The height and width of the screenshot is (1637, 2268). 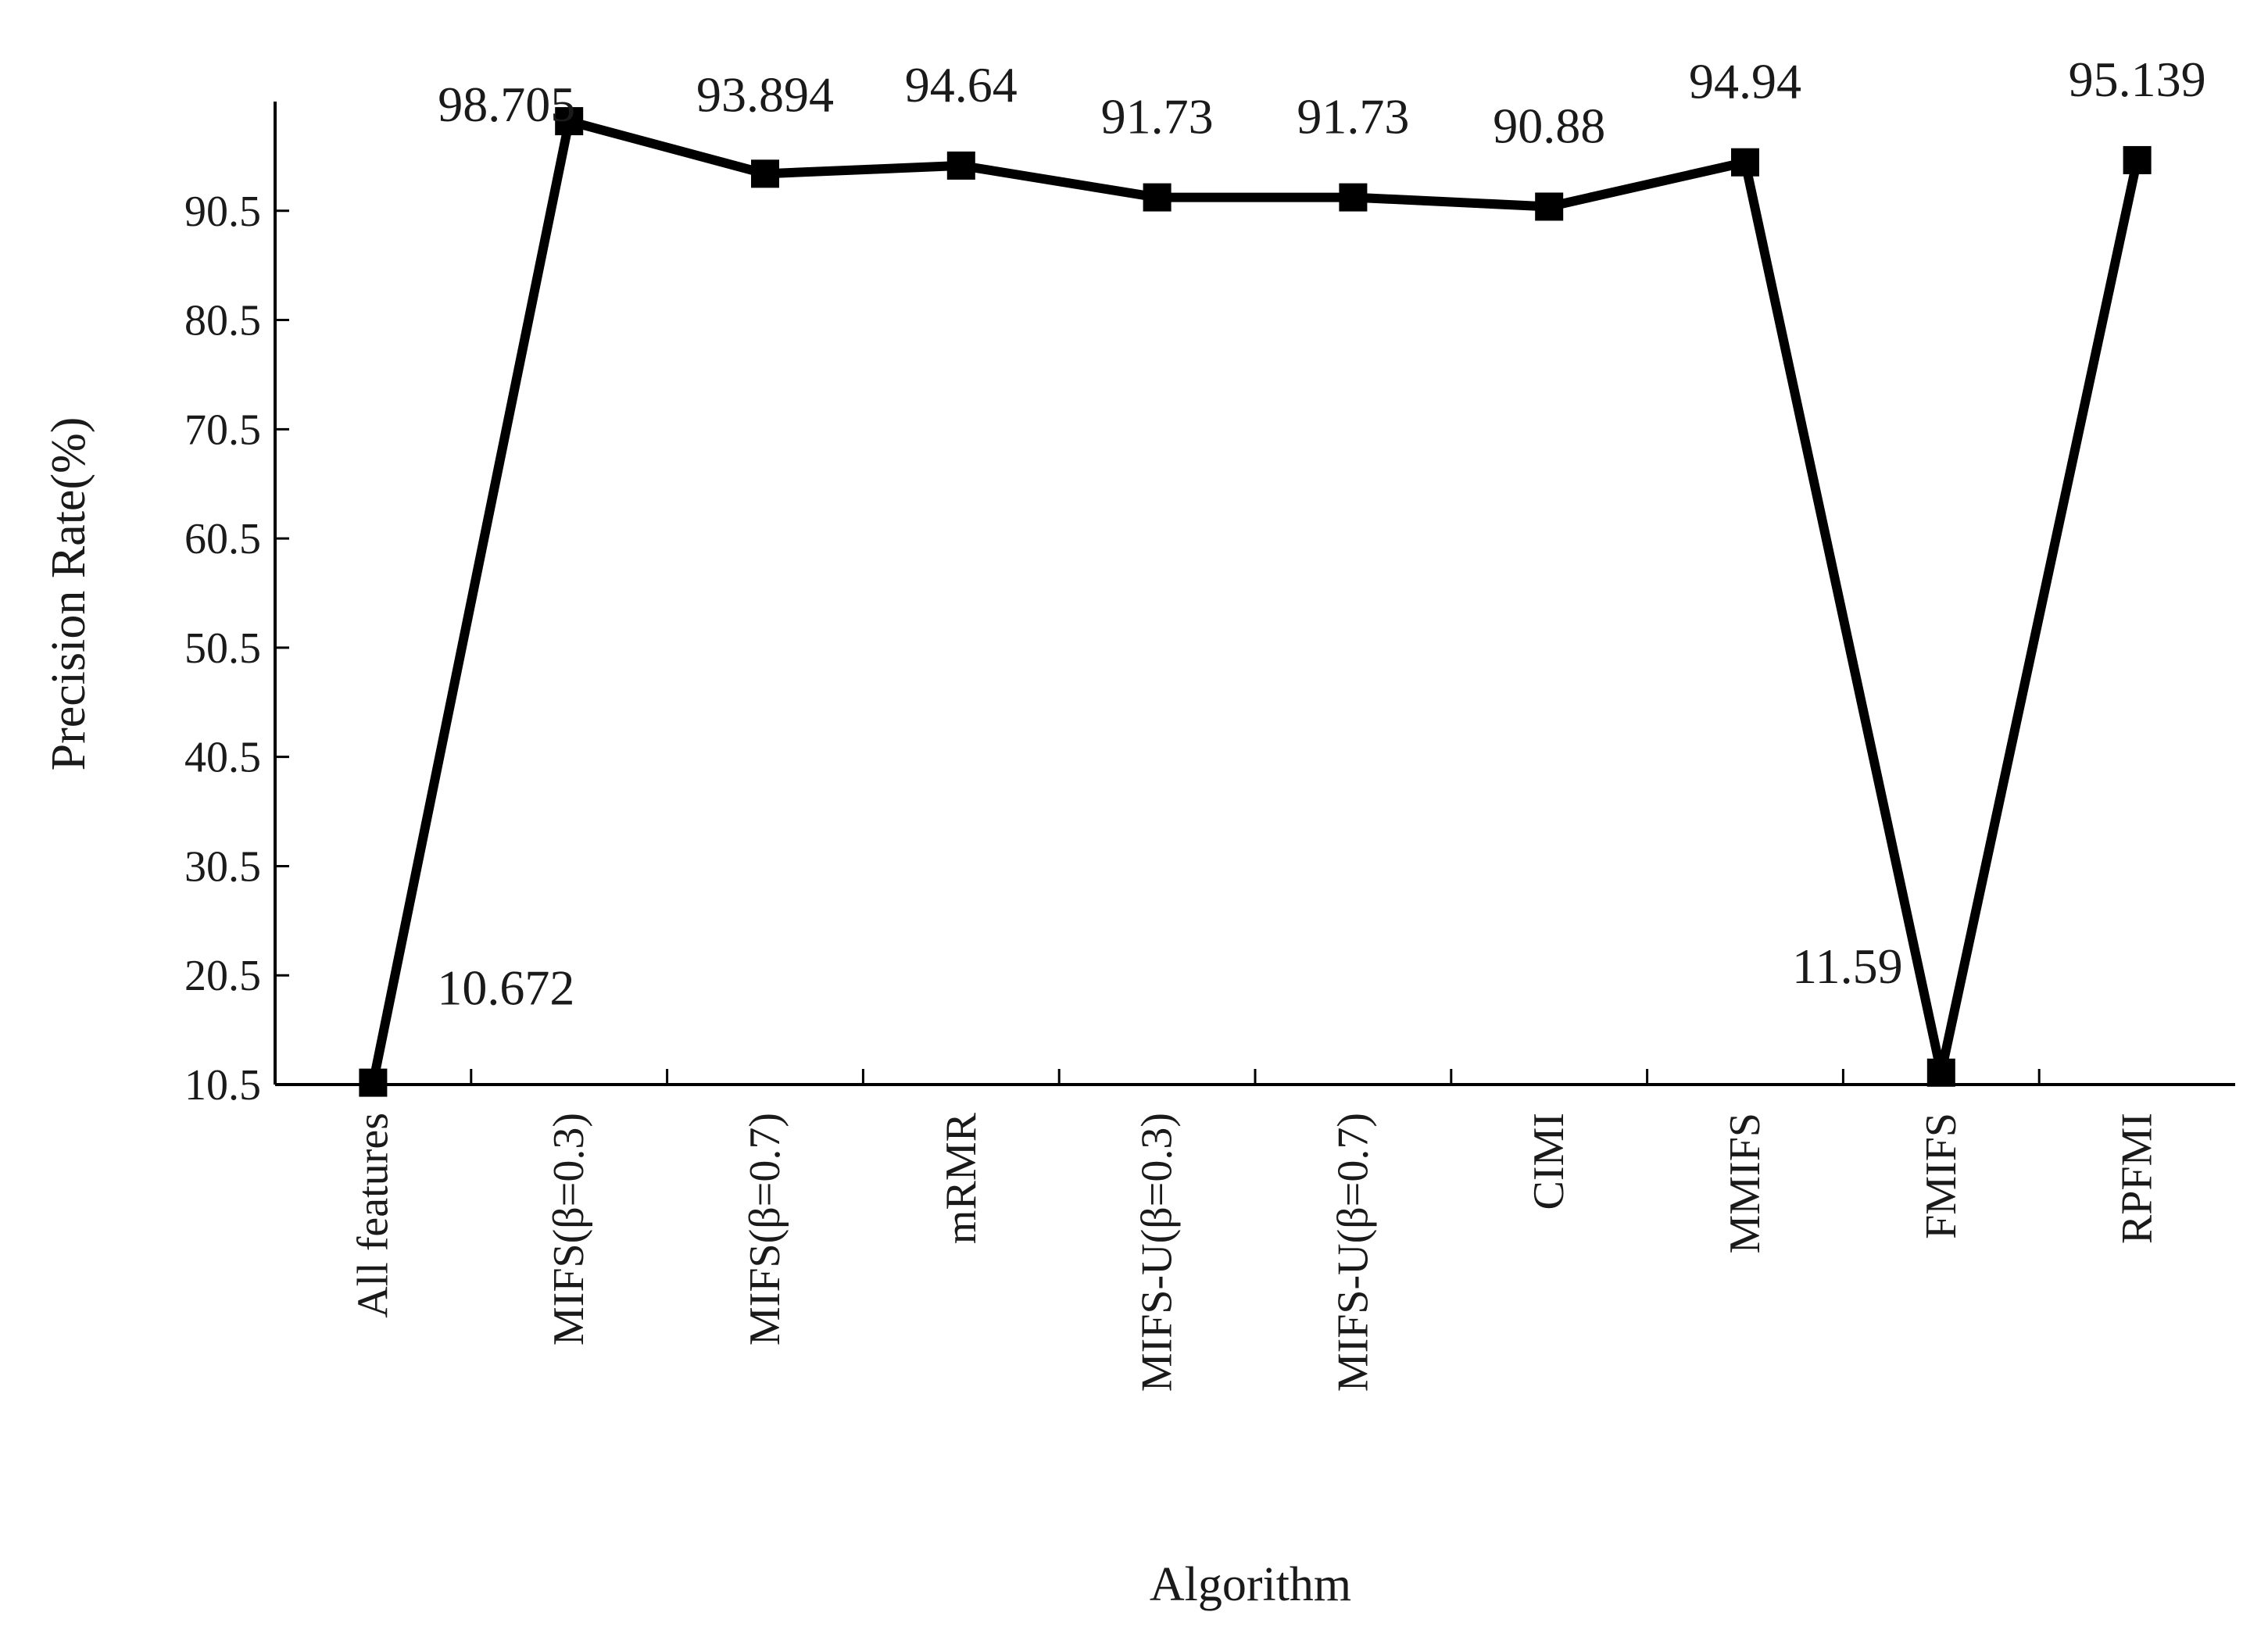 I want to click on x-category-label: MIFS-U(β=0.7), so click(x=1353, y=1252).